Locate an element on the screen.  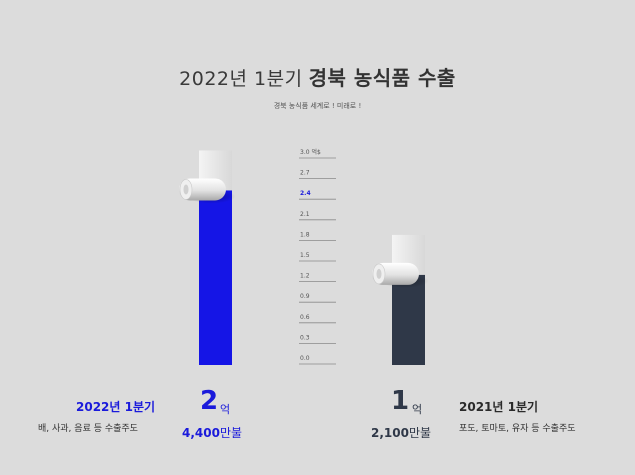
y-tick-label: 0.6 is located at coordinates (305, 317).